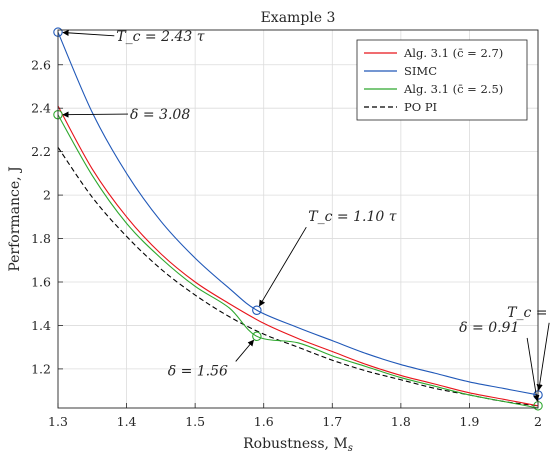 Image resolution: width=550 pixels, height=461 pixels. What do you see at coordinates (401, 421) in the screenshot?
I see `x-tick-label: 1.8` at bounding box center [401, 421].